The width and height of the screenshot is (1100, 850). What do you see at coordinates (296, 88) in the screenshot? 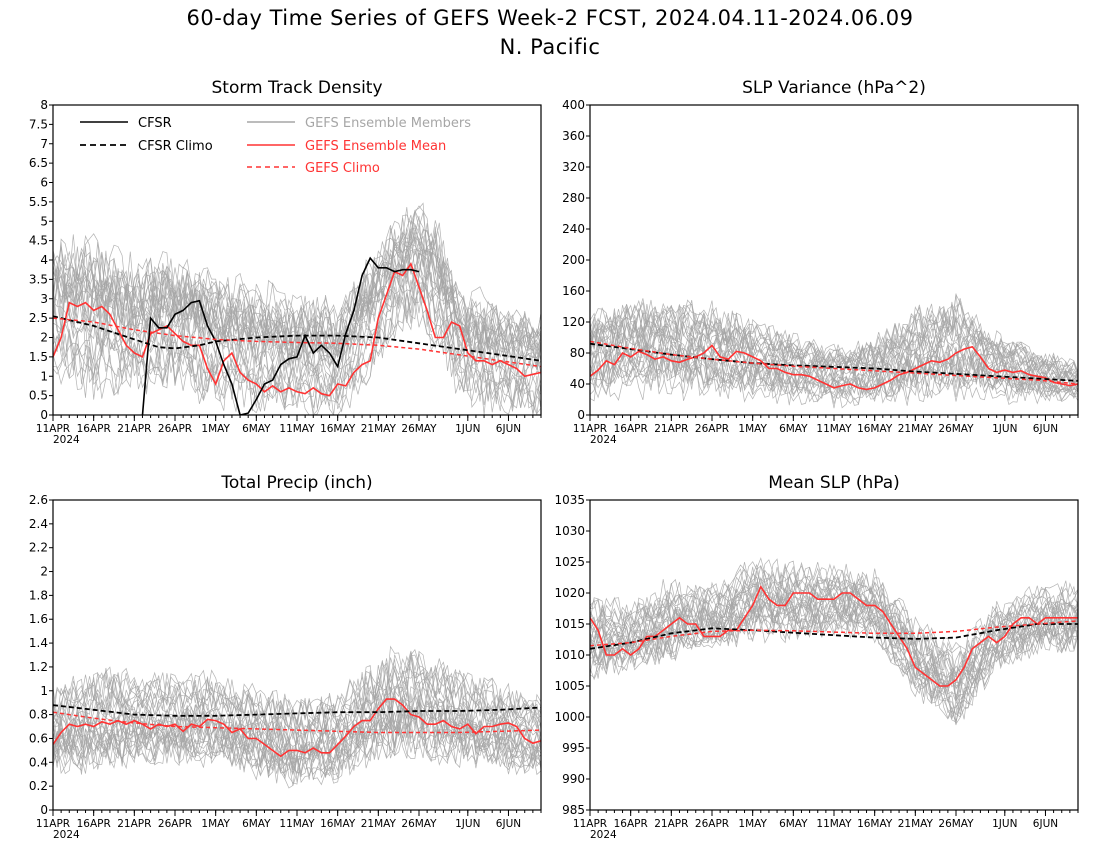
I see `panel-title: Storm Track Density` at bounding box center [296, 88].